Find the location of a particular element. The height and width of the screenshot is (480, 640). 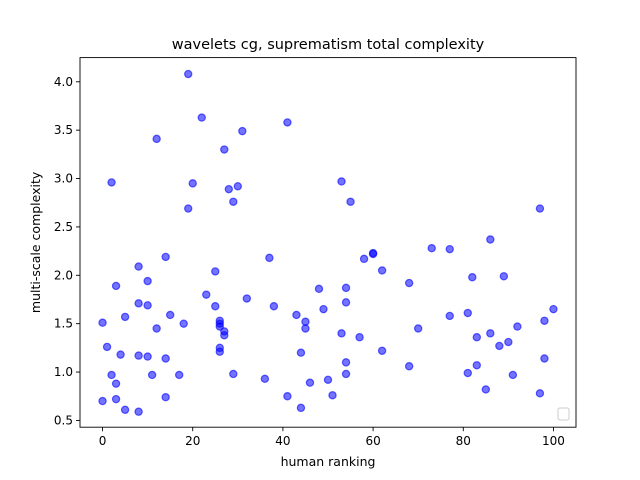

x-tick-label: 20 is located at coordinates (192, 441).